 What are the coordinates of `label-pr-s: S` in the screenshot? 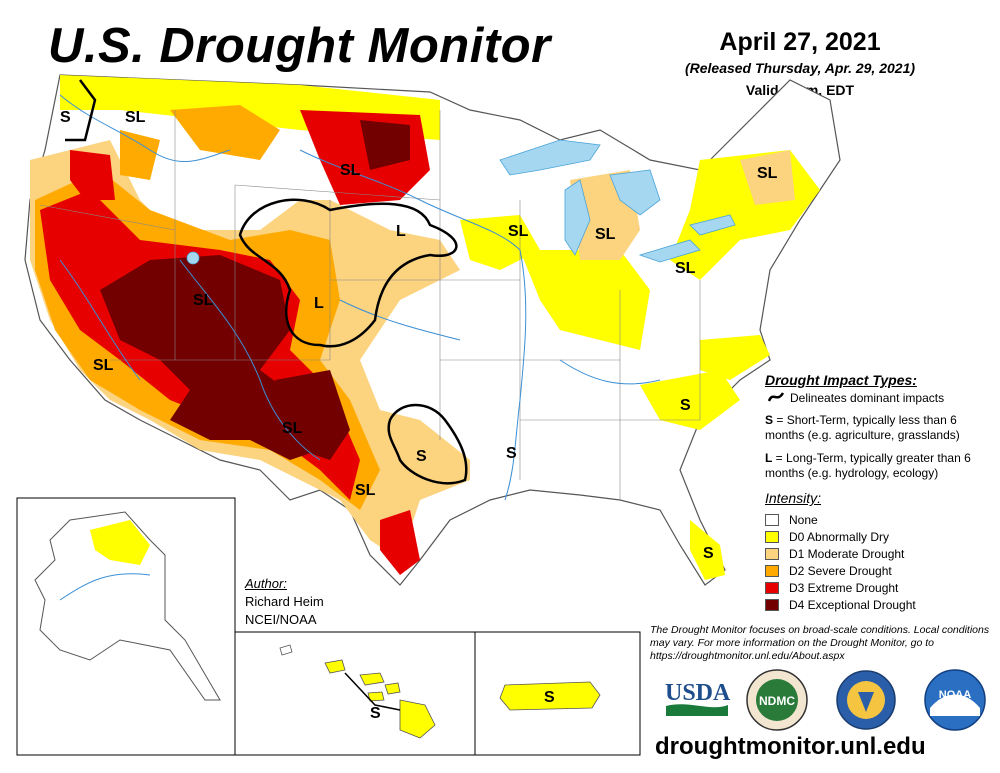 It's located at (549, 697).